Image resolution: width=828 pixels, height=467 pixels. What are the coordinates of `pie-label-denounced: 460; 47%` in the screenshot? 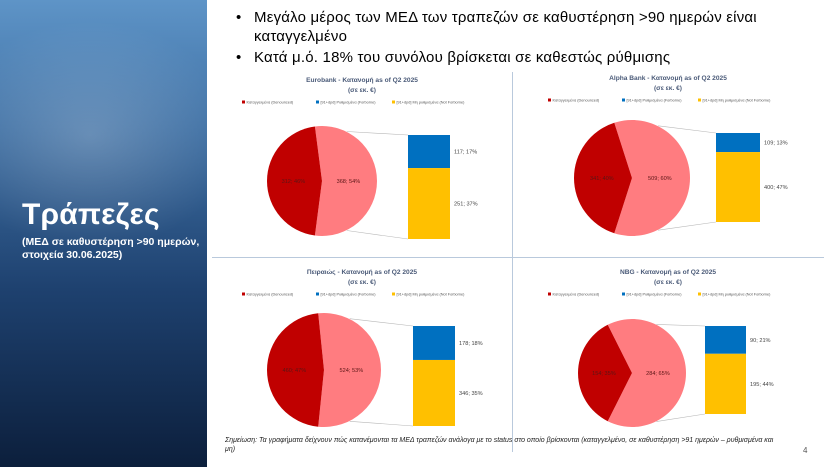 It's located at (295, 371).